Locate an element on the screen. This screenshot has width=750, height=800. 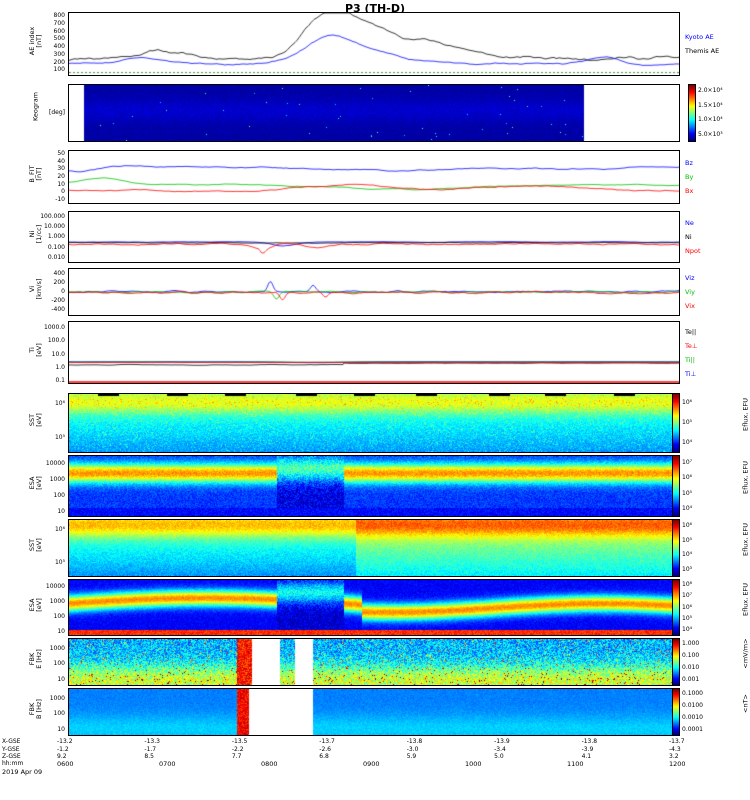
colorbar-gradient-fbk-e is located at coordinates (676, 662).